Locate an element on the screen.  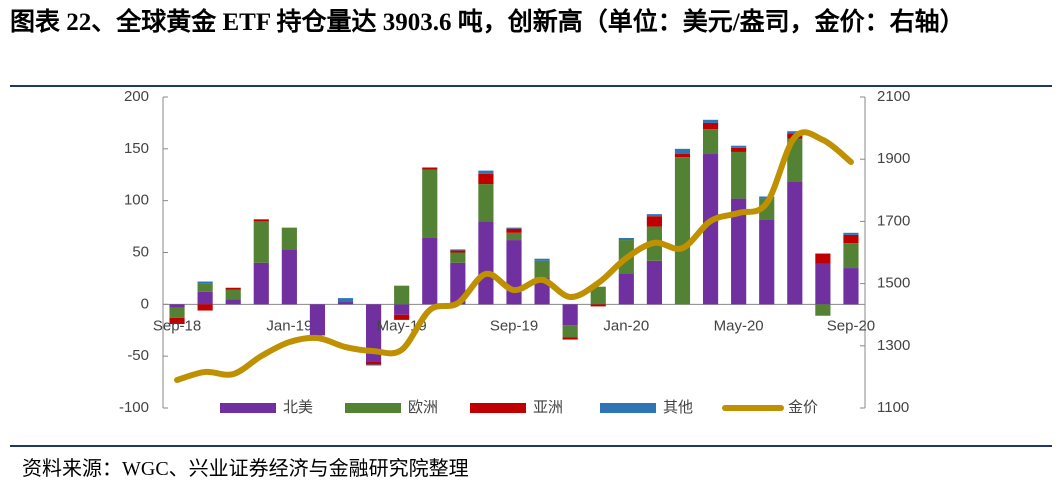
legend-label: 亚洲 is located at coordinates (548, 407).